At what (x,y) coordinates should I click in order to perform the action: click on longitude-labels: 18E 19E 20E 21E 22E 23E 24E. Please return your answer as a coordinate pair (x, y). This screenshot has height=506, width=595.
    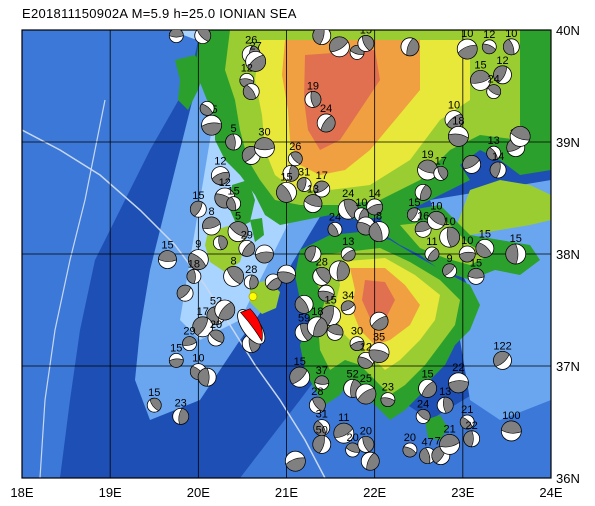
    Looking at the image, I should click on (286, 492).